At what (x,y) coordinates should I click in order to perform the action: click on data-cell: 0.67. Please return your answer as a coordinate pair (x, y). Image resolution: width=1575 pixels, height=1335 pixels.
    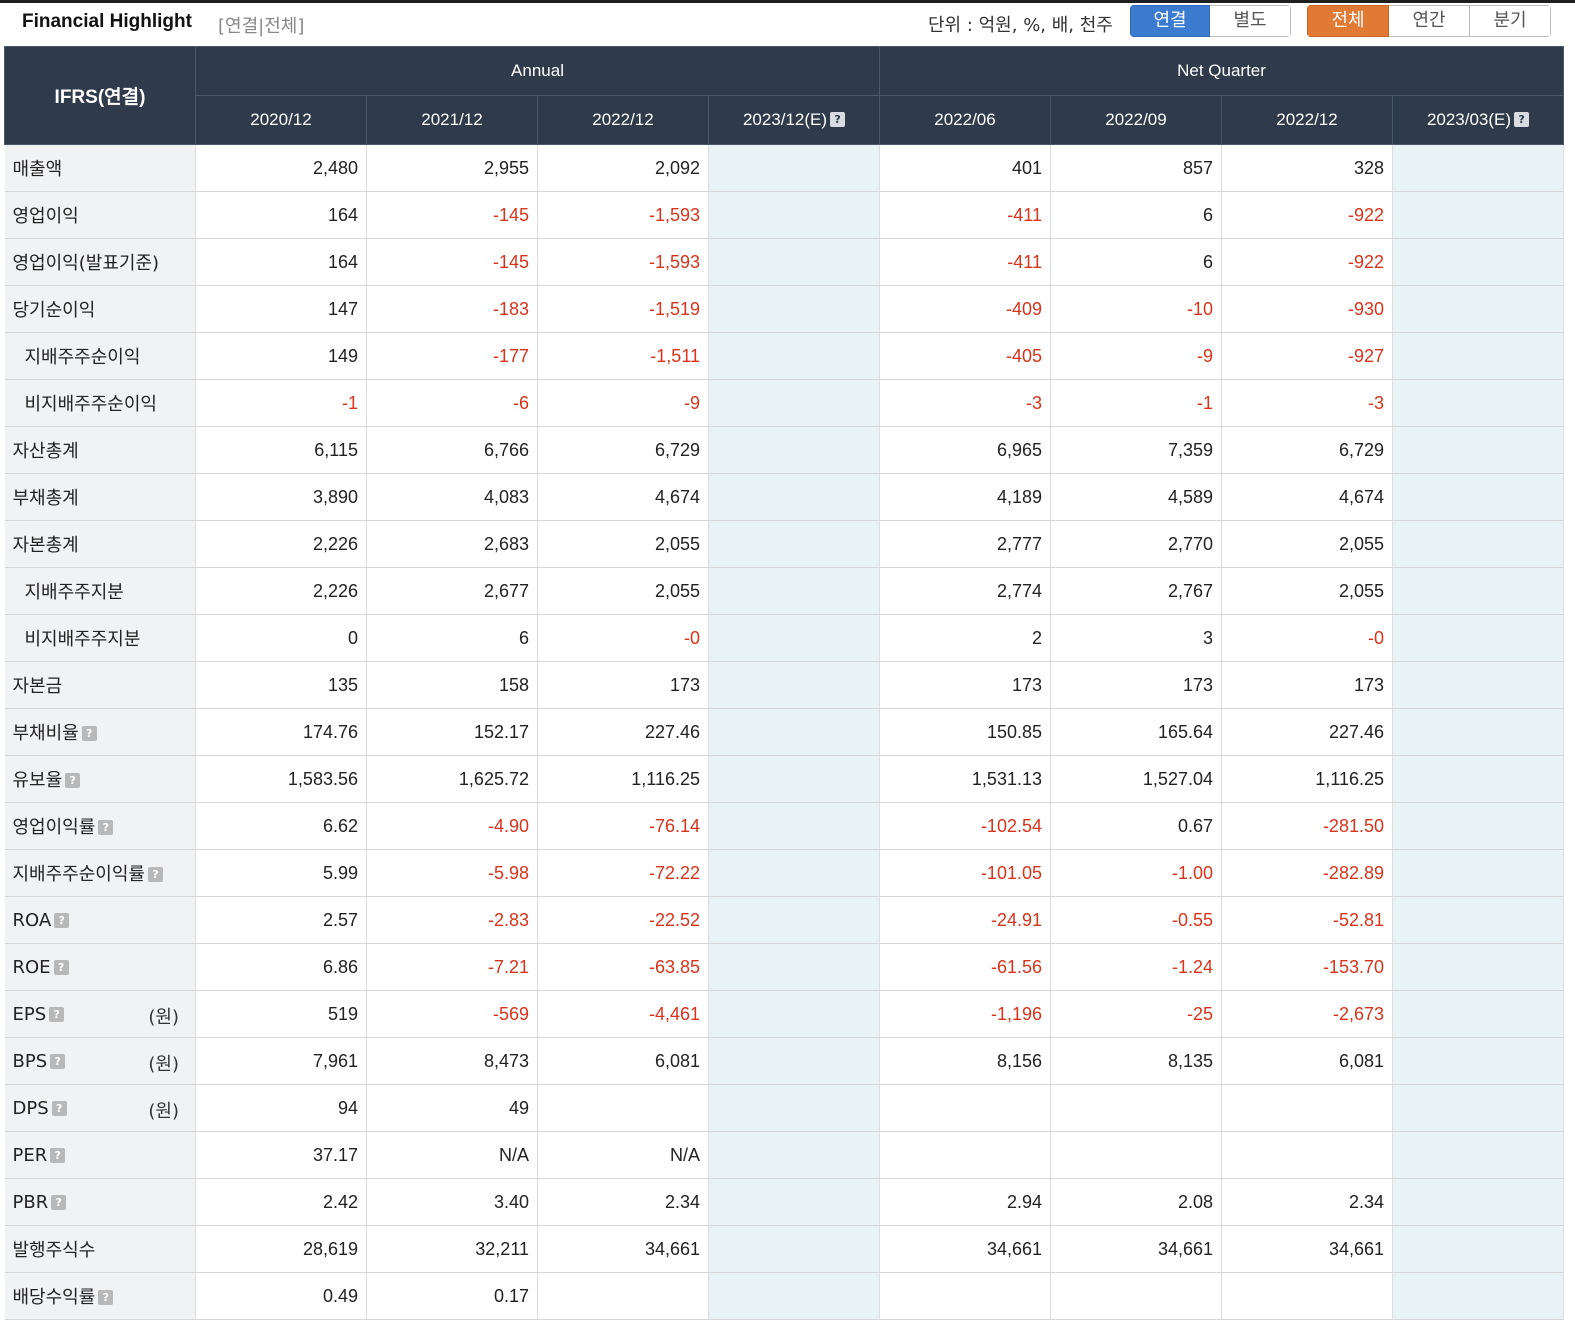
    Looking at the image, I should click on (1136, 826).